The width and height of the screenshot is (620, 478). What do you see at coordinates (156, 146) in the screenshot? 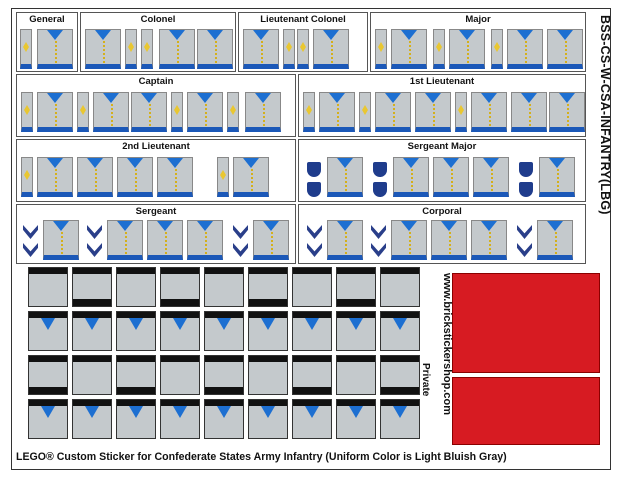
I see `panel-label-2nd-lieutenant: 2nd Lieutenant` at bounding box center [156, 146].